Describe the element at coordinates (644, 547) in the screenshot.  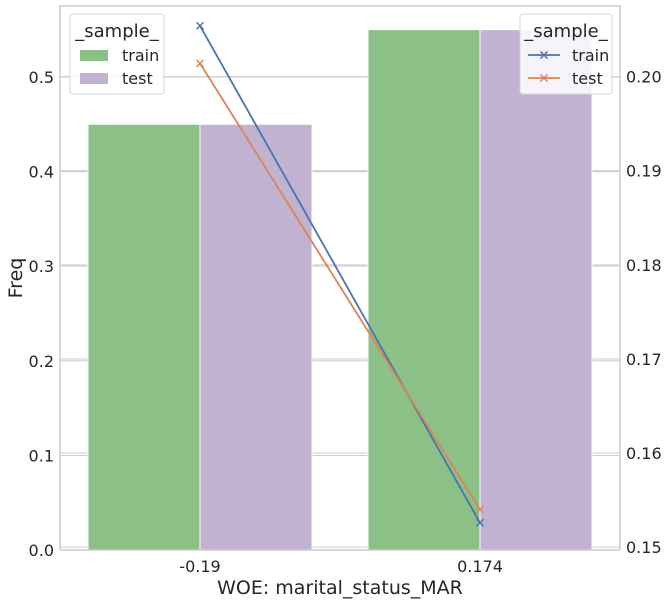
I see `y-tick-label-right: 0.15` at that location.